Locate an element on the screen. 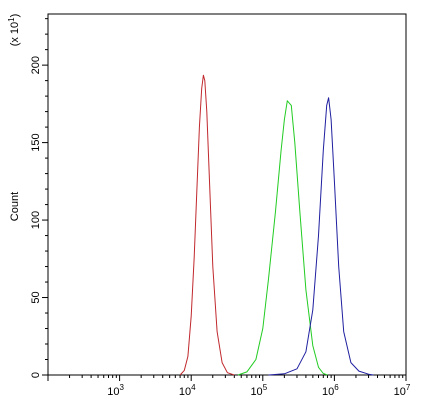  y-tick-label: 150 is located at coordinates (36, 142).